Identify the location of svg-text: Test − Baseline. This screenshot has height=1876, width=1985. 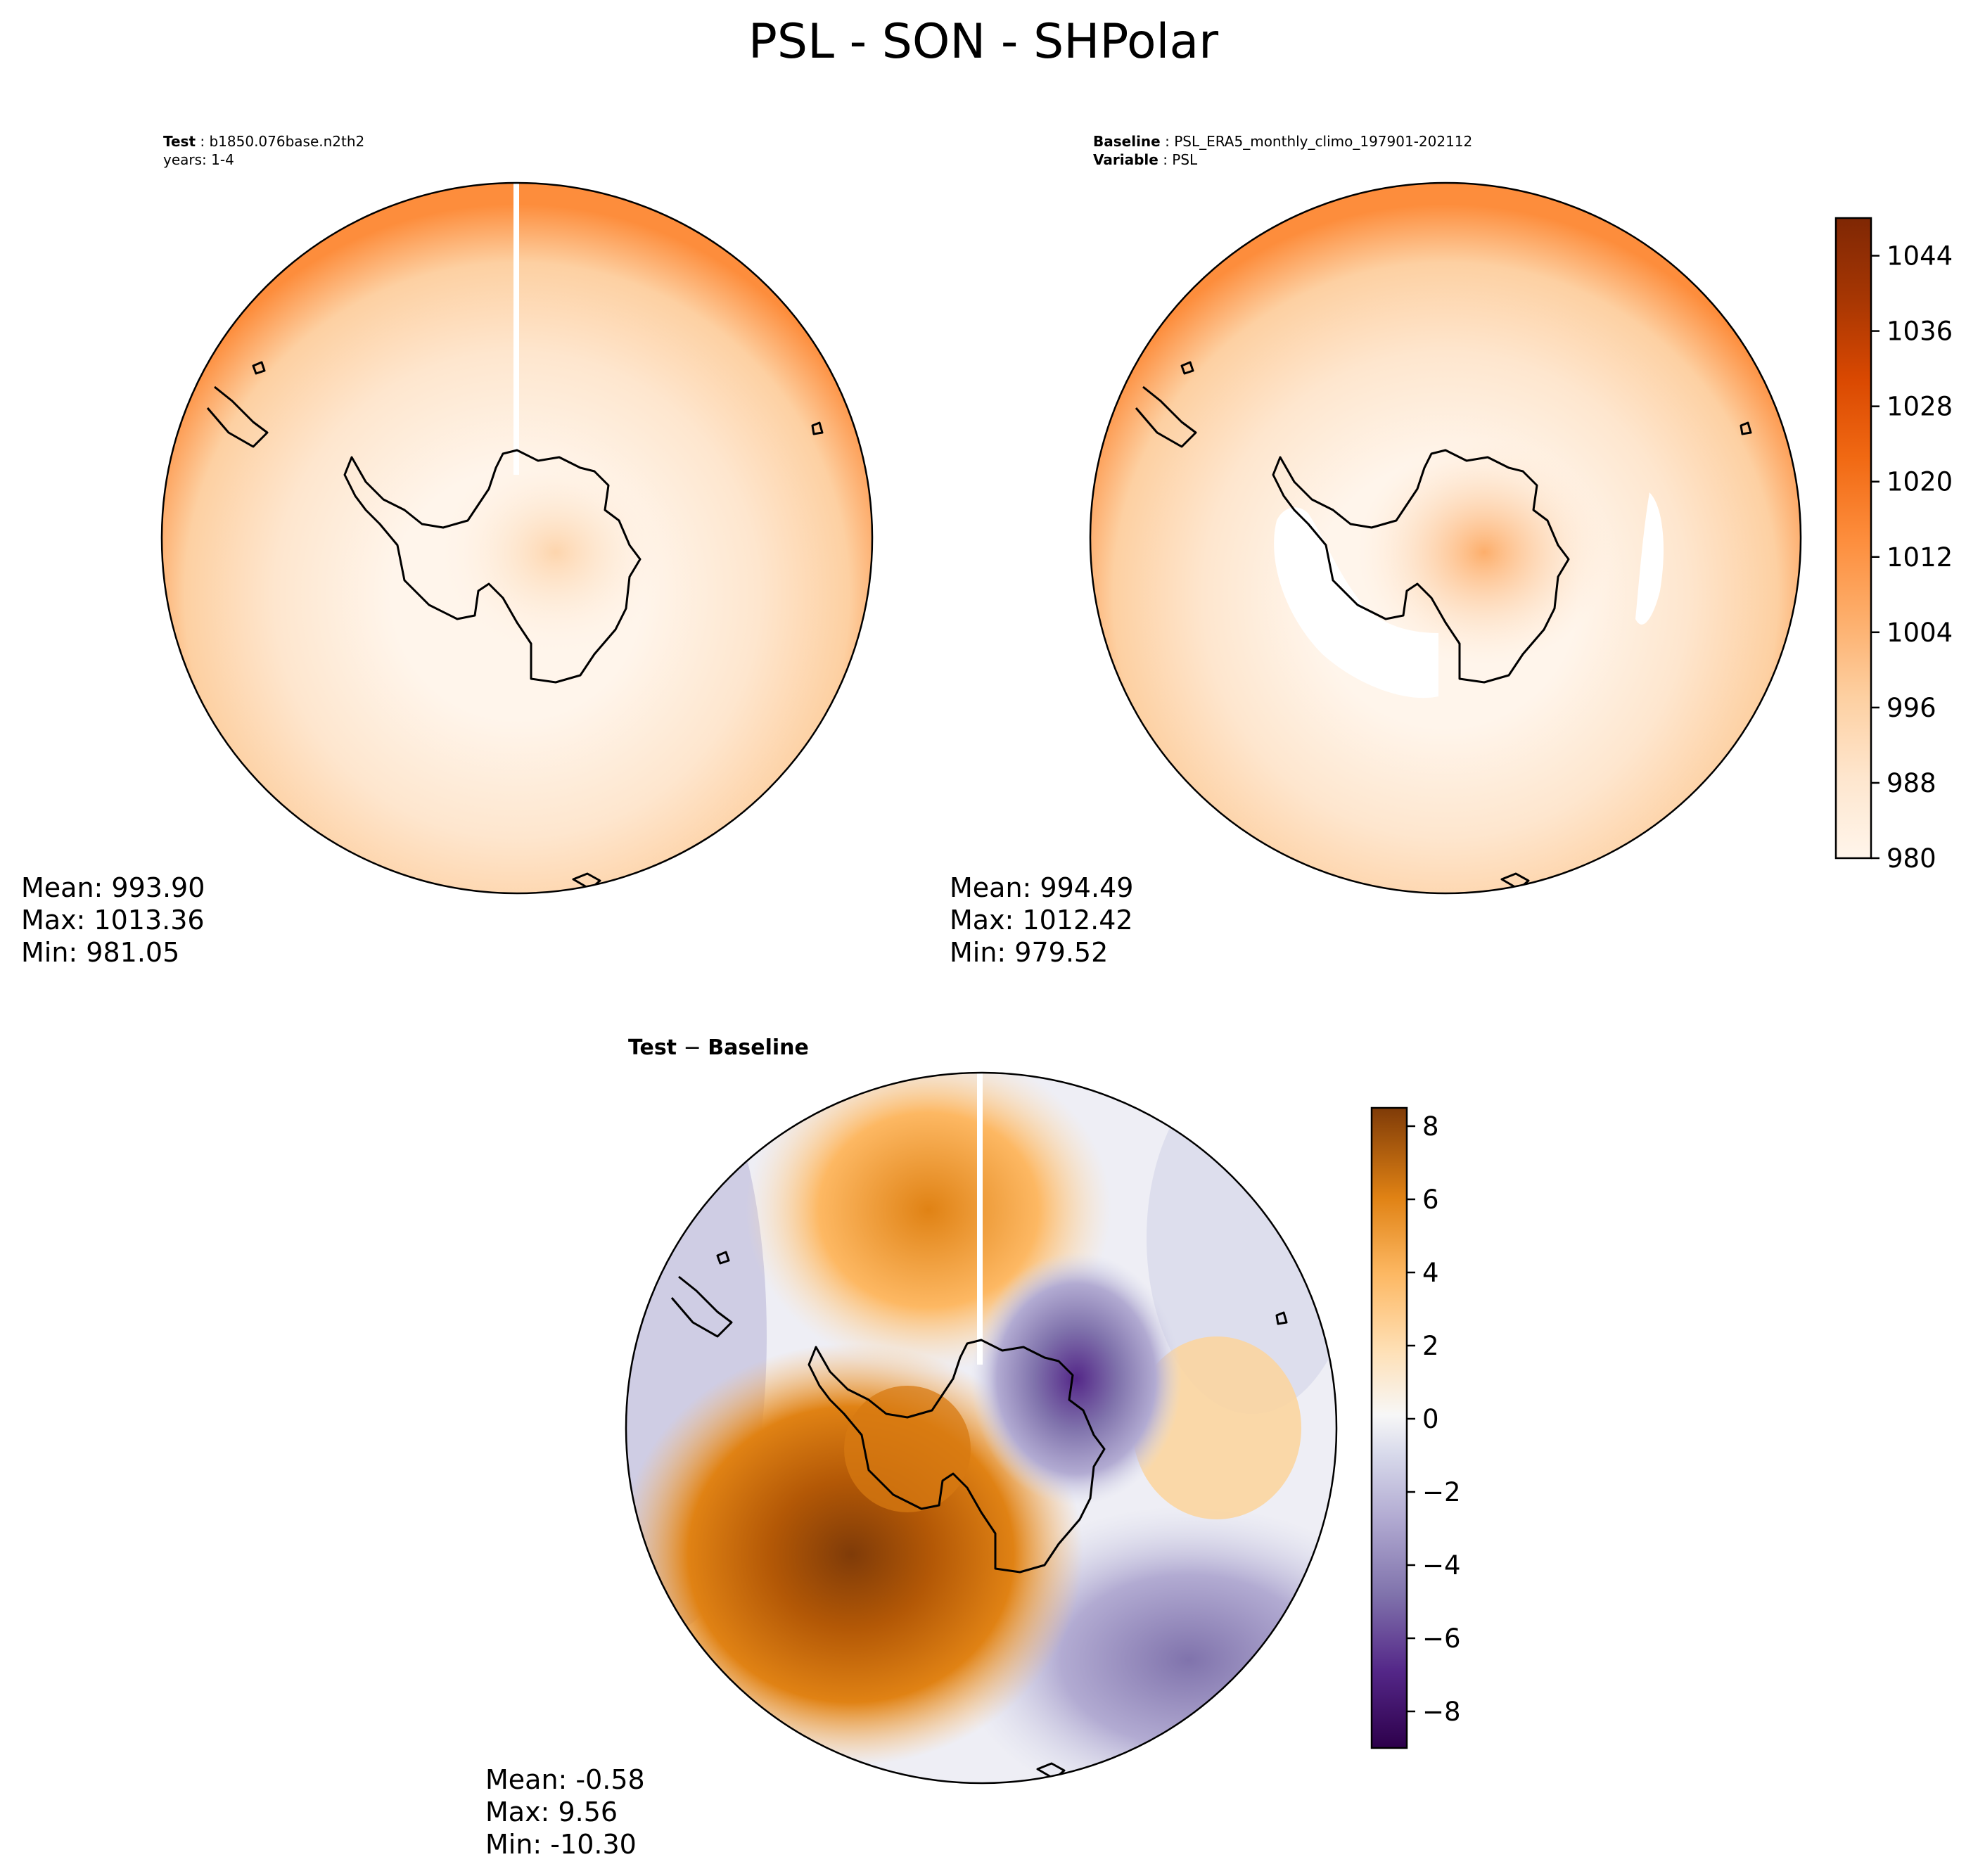
(718, 1047).